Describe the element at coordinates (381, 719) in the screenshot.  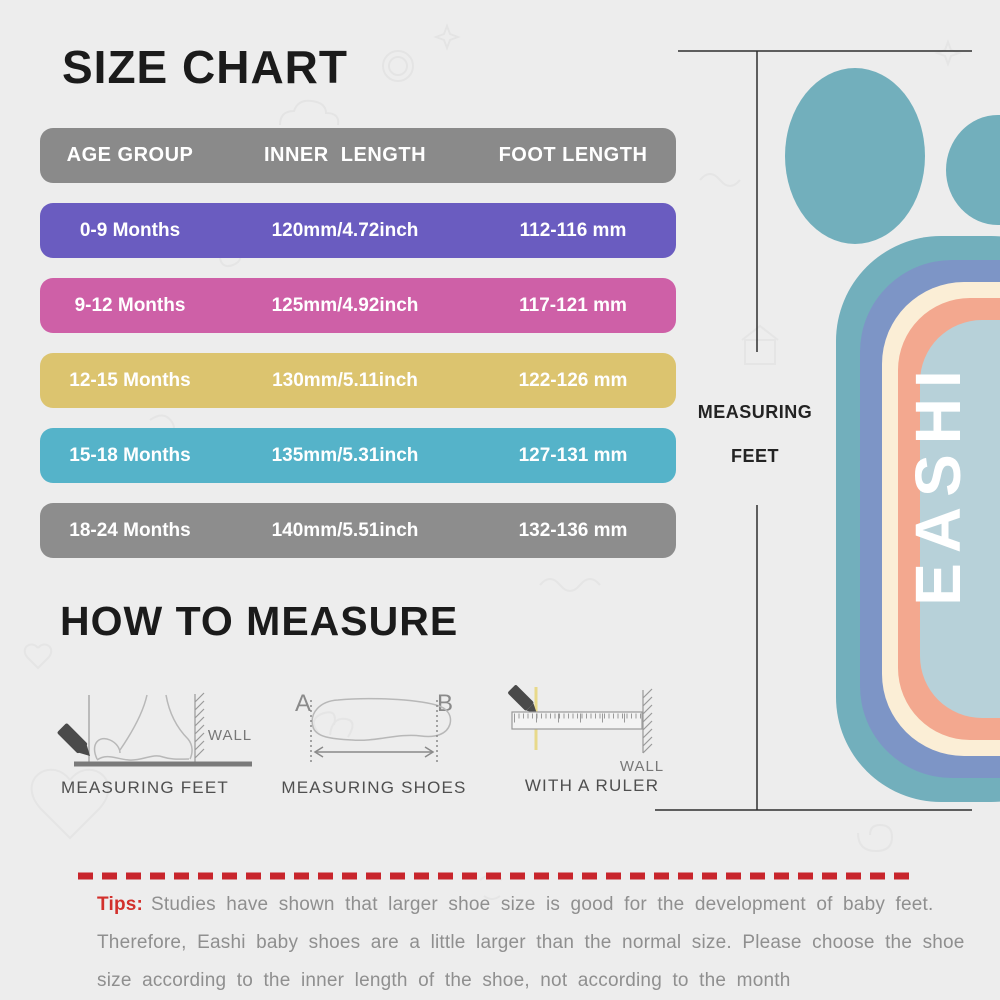
I see `shoe-sole-outline` at that location.